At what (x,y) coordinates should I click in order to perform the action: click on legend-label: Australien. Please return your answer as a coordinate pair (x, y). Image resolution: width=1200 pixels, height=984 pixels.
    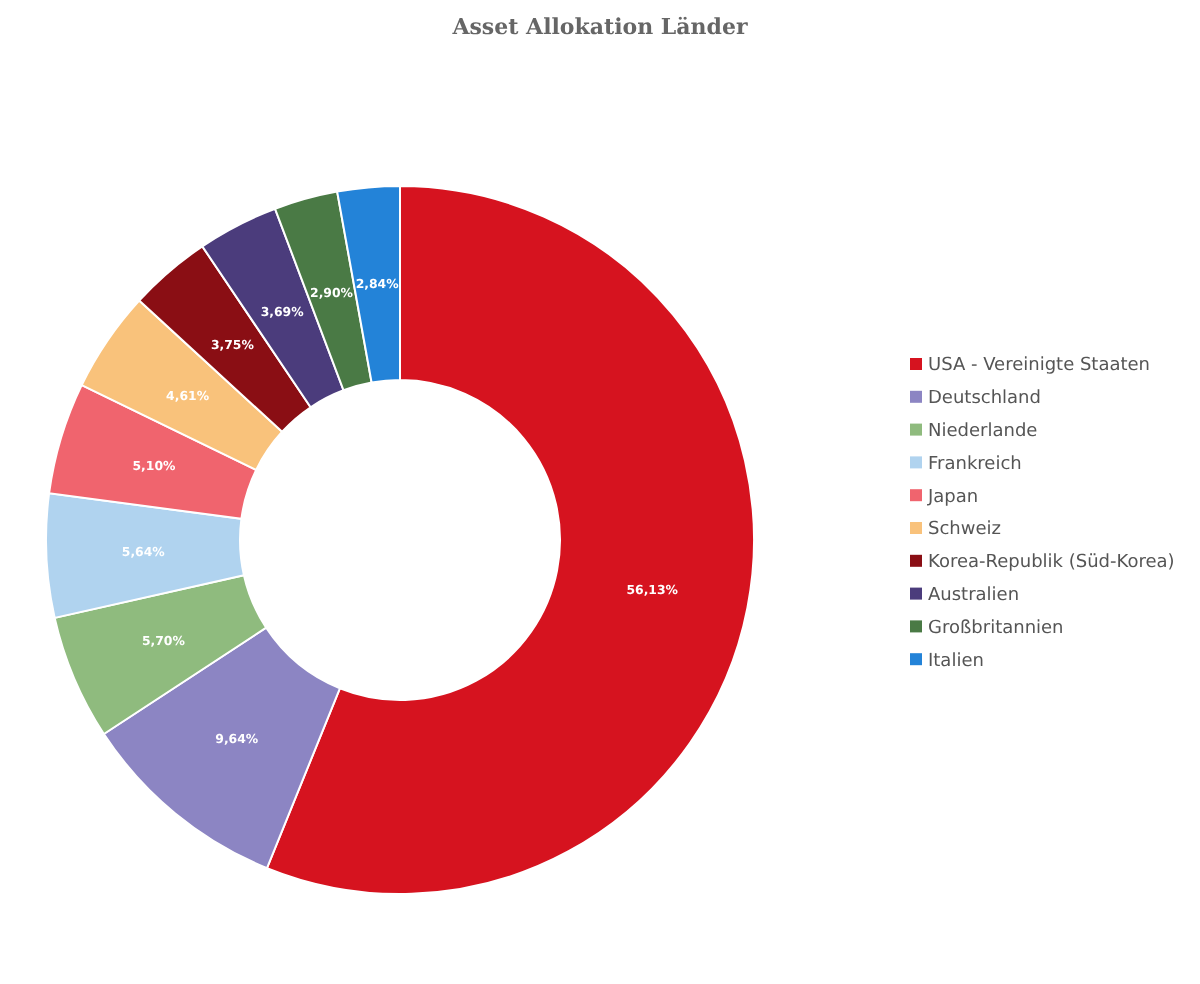
    Looking at the image, I should click on (974, 595).